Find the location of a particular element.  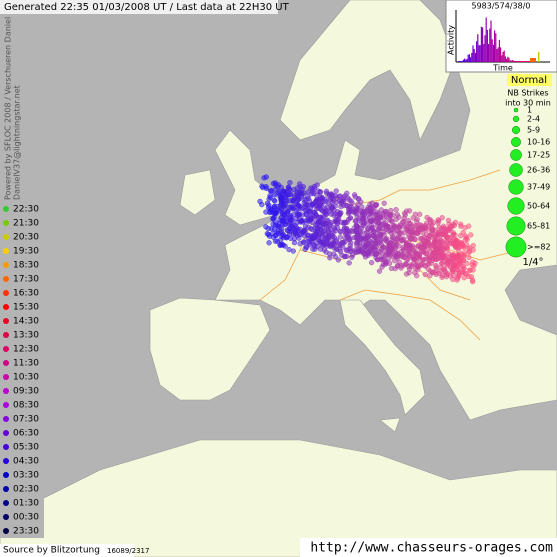

time-label: 07:30 is located at coordinates (26, 420).